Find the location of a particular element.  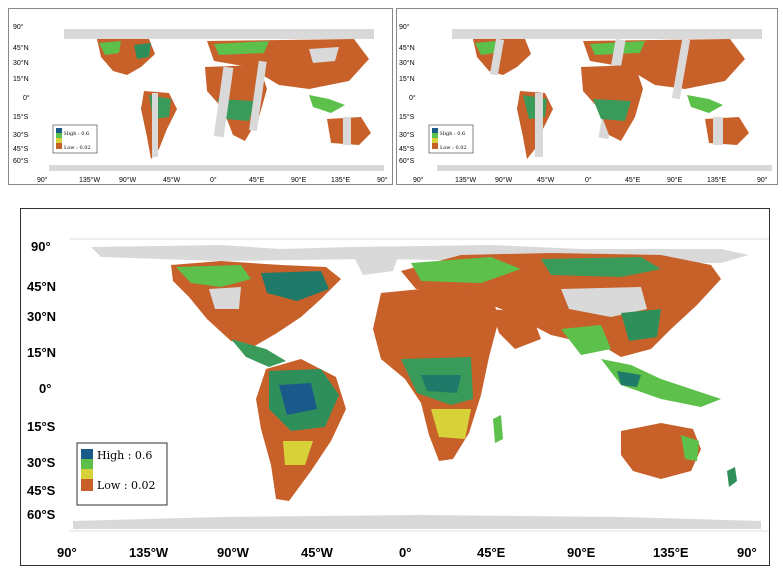

landmass-arabia is located at coordinates (516, 329).